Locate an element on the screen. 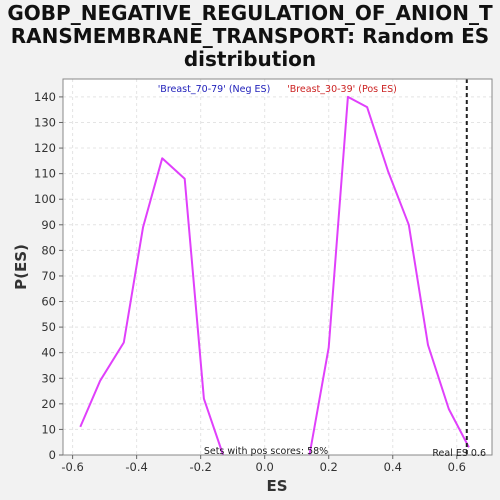 Image resolution: width=500 pixels, height=500 pixels. chart-title-line-2: RANSMEMBRANE_TRANSPORT: Random ES is located at coordinates (250, 36).